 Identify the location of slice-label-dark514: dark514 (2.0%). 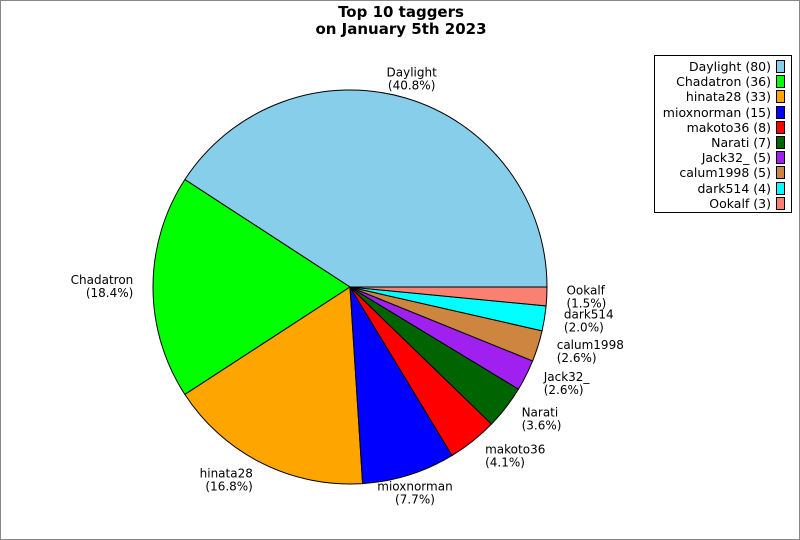
(589, 321).